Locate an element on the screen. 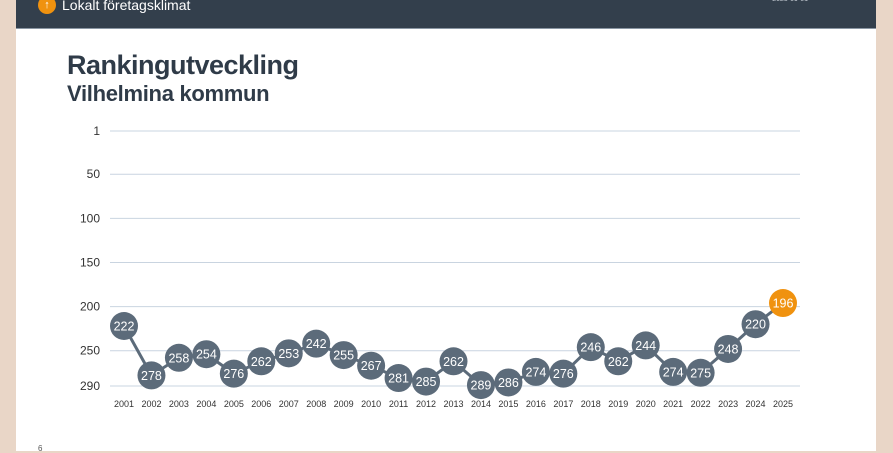 This screenshot has height=453, width=893. data-label: 220 is located at coordinates (755, 325).